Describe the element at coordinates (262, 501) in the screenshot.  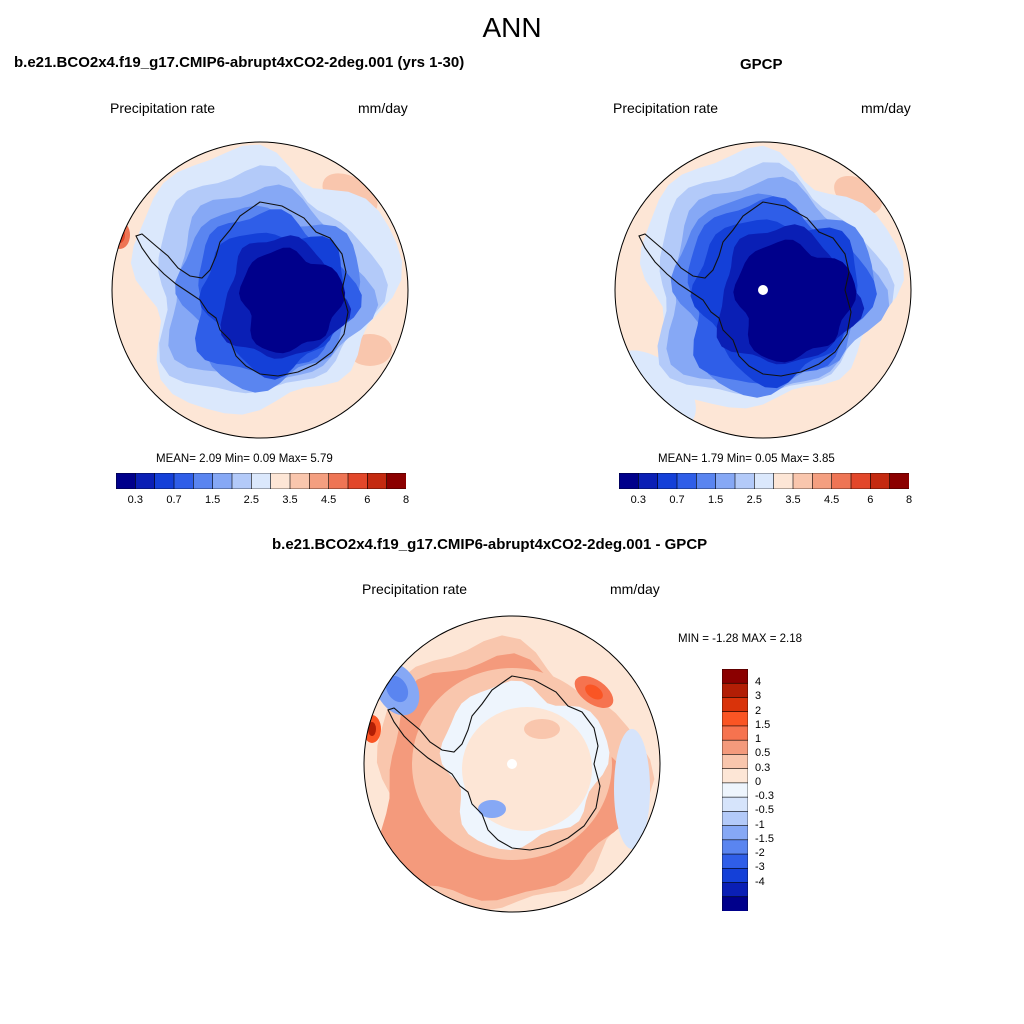
I see `panel-1-colorbar-ticks: 0.3 0.7 1.5 2.5 3.5 4.5 6 8` at that location.